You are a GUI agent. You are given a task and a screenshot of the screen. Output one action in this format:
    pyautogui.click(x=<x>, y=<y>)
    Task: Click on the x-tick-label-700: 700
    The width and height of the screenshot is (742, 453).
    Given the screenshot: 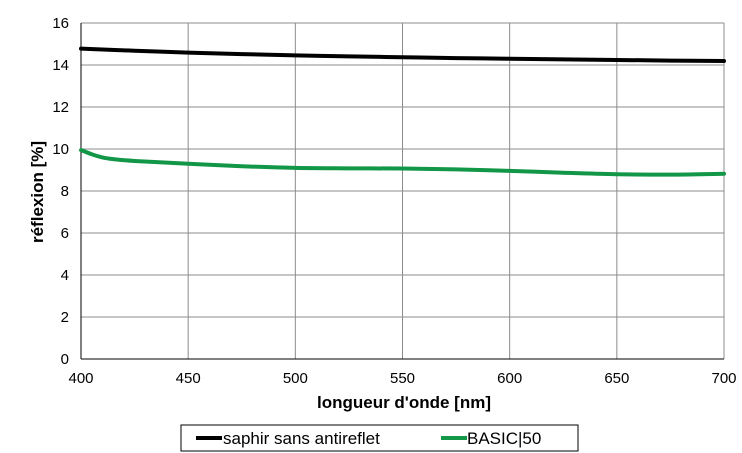 What is the action you would take?
    pyautogui.click(x=723, y=378)
    